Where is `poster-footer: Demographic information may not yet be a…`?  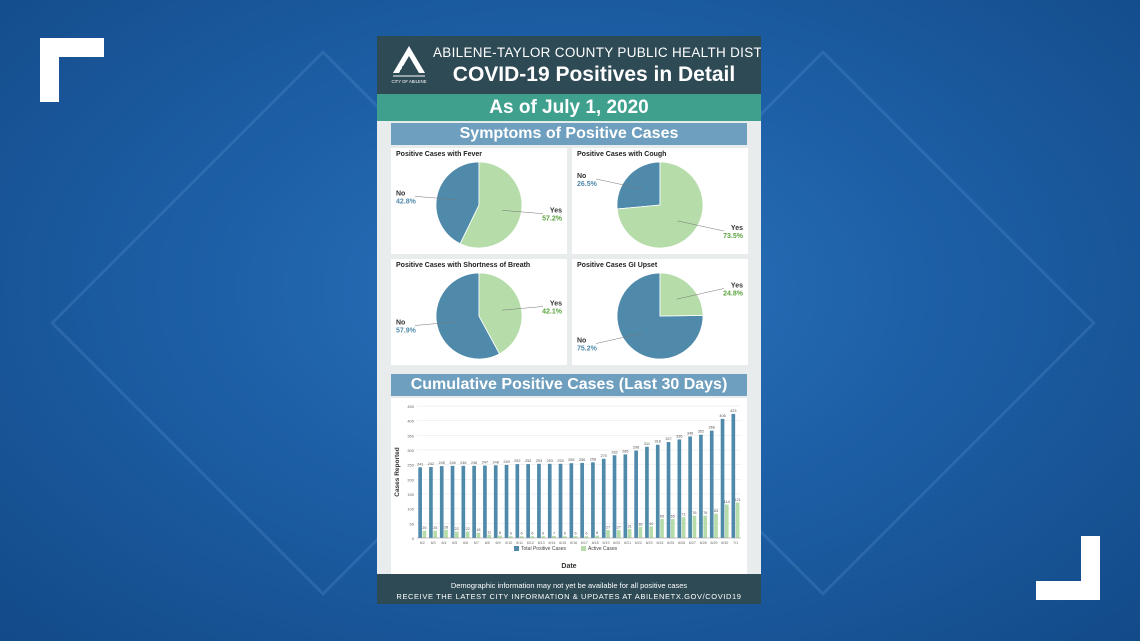
poster-footer: Demographic information may not yet be a… is located at coordinates (569, 589).